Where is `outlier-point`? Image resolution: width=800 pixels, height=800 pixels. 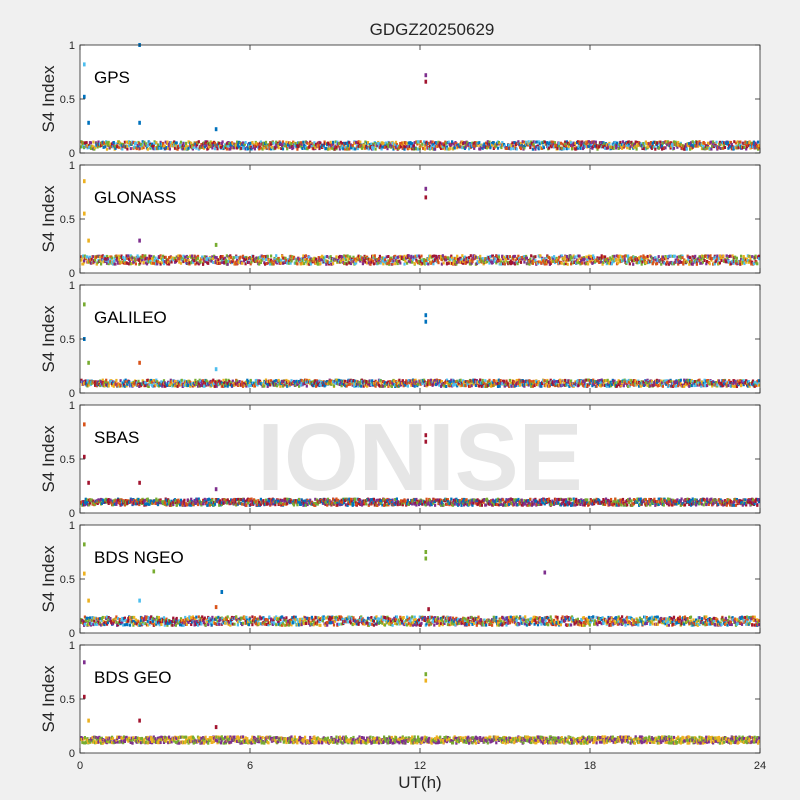
outlier-point is located at coordinates (426, 321).